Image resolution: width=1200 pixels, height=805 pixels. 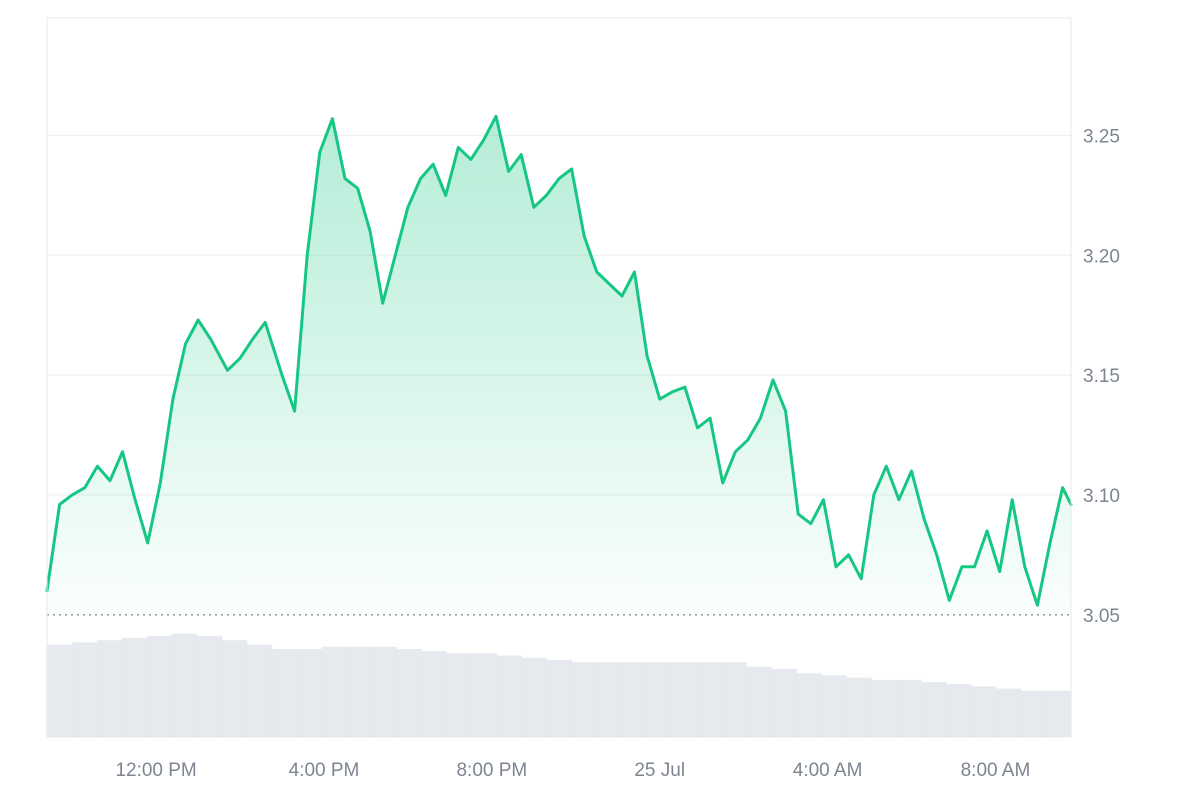 I want to click on x-tick-label: 12:00 PM, so click(x=155, y=770).